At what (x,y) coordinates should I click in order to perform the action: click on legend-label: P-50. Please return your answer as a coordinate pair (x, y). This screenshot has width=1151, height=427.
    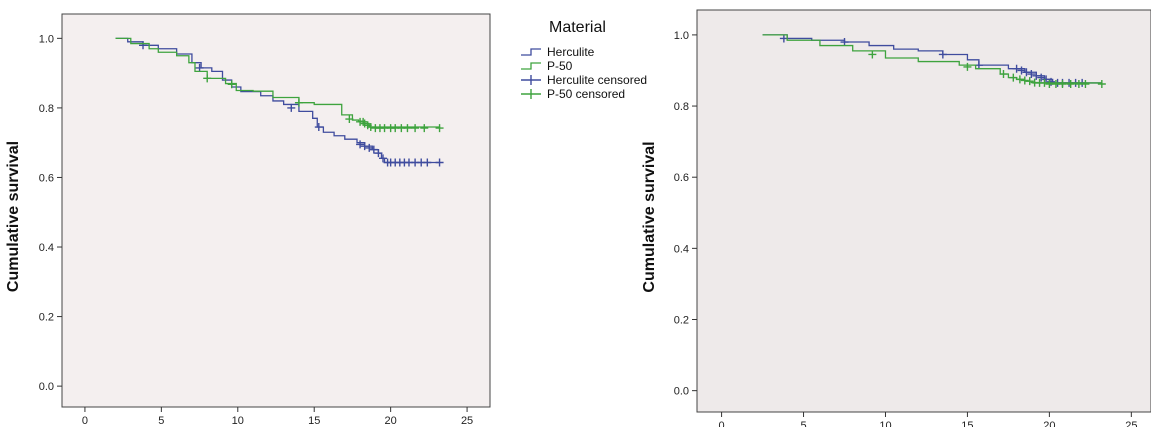
    Looking at the image, I should click on (560, 66).